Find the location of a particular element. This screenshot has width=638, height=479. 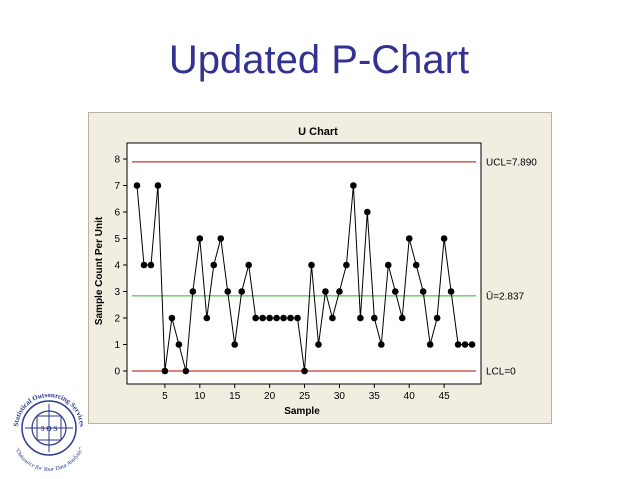

y-tick-label: 5 is located at coordinates (117, 239).